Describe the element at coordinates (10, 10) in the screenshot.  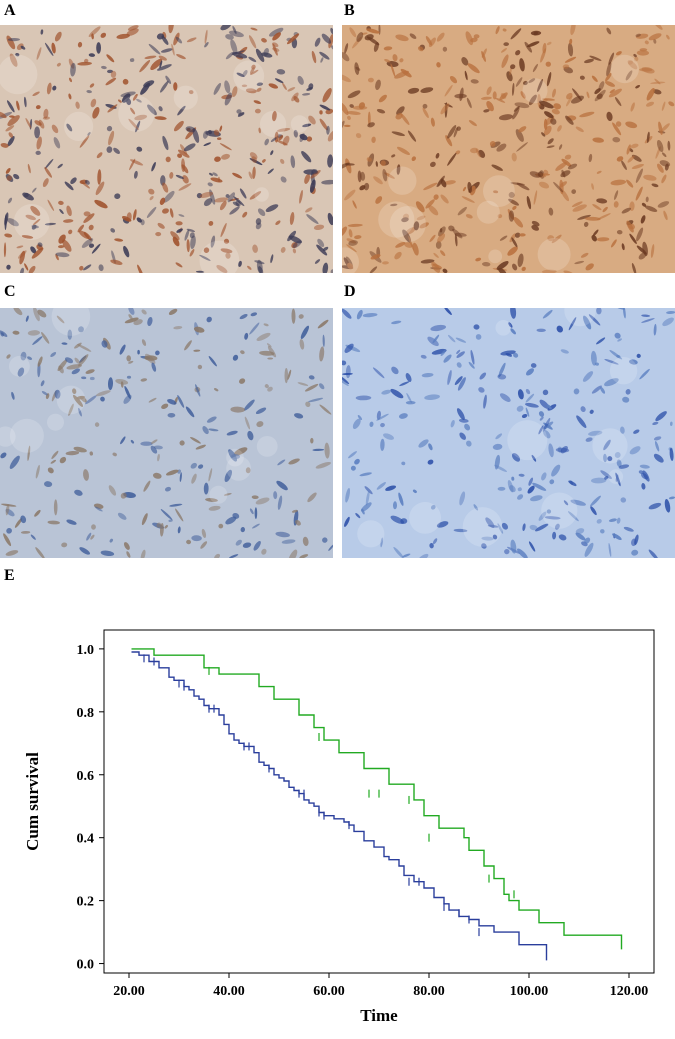
I see `panel-label-a: A` at that location.